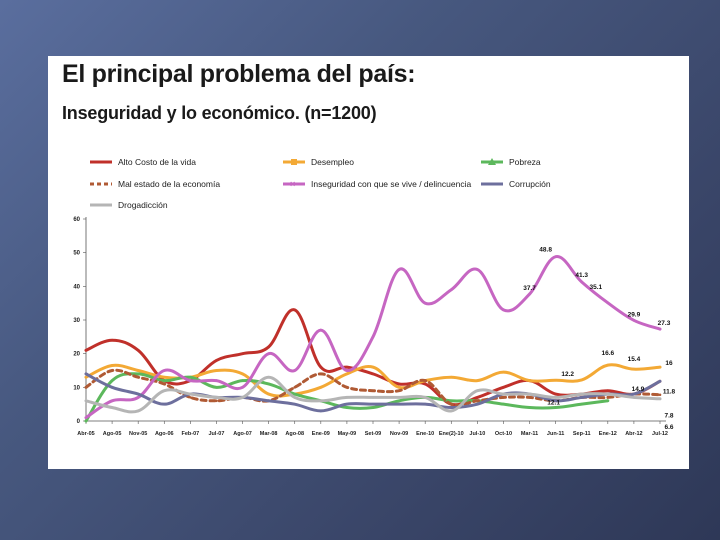 Image resolution: width=720 pixels, height=540 pixels. I want to click on y-tick-label: 20, so click(76, 355).